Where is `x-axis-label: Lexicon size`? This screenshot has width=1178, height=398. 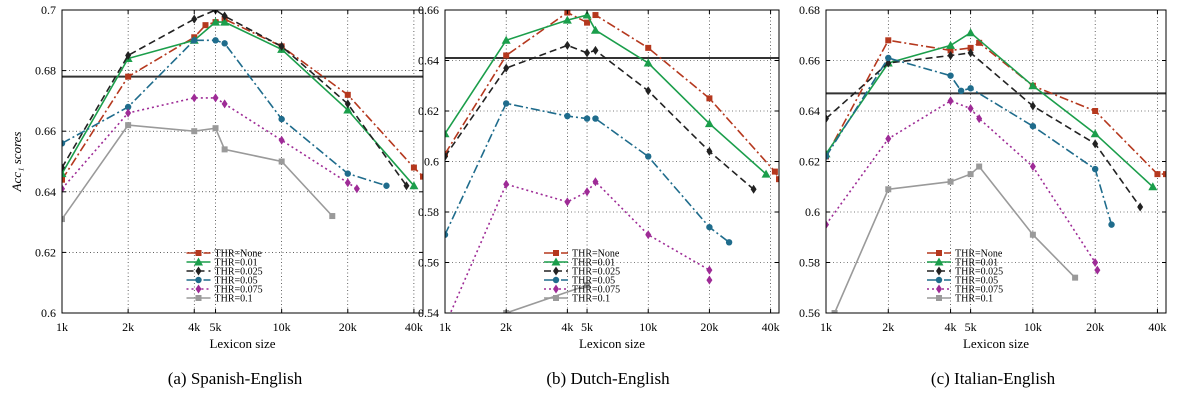
x-axis-label: Lexicon size is located at coordinates (996, 343).